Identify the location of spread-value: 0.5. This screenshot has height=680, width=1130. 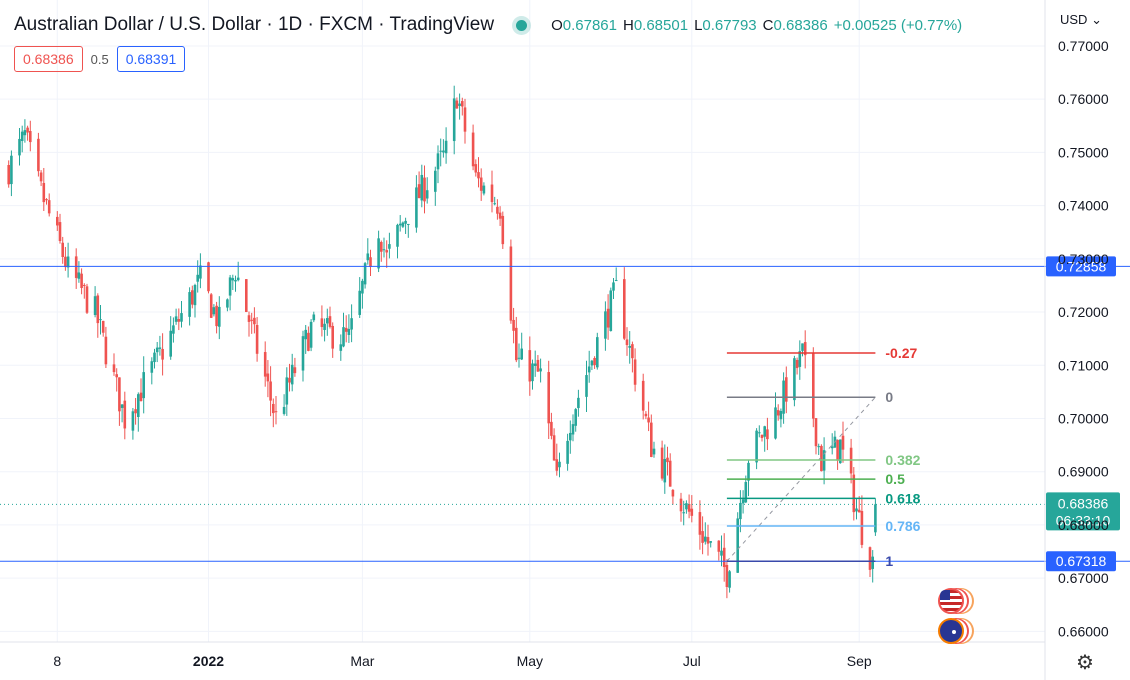
(99, 59).